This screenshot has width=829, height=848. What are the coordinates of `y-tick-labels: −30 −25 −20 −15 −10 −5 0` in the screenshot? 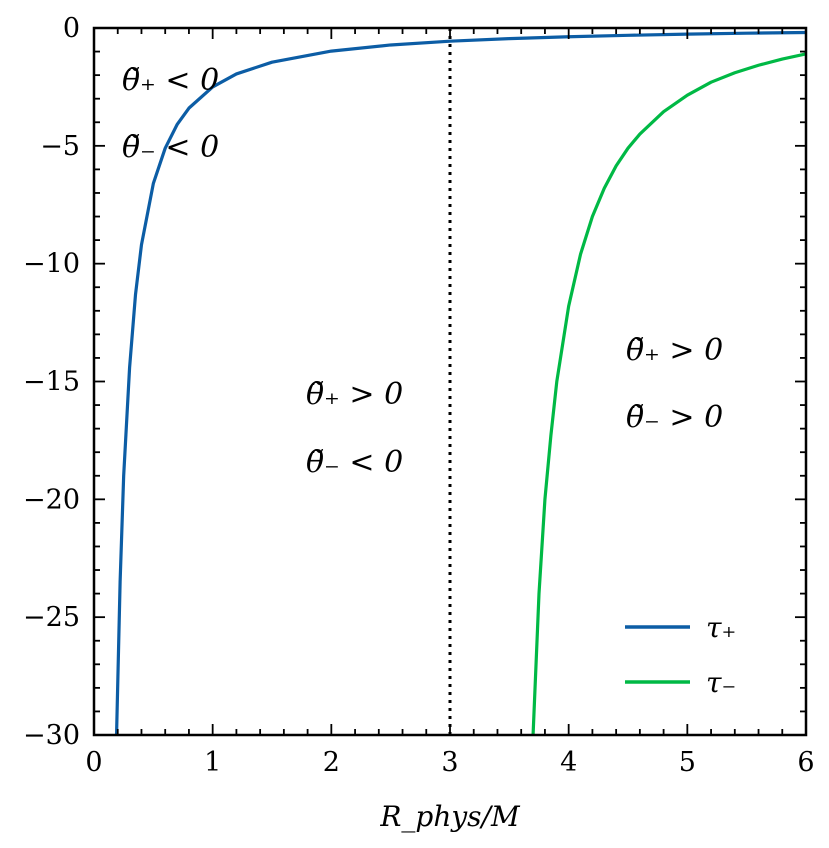 It's located at (51, 382).